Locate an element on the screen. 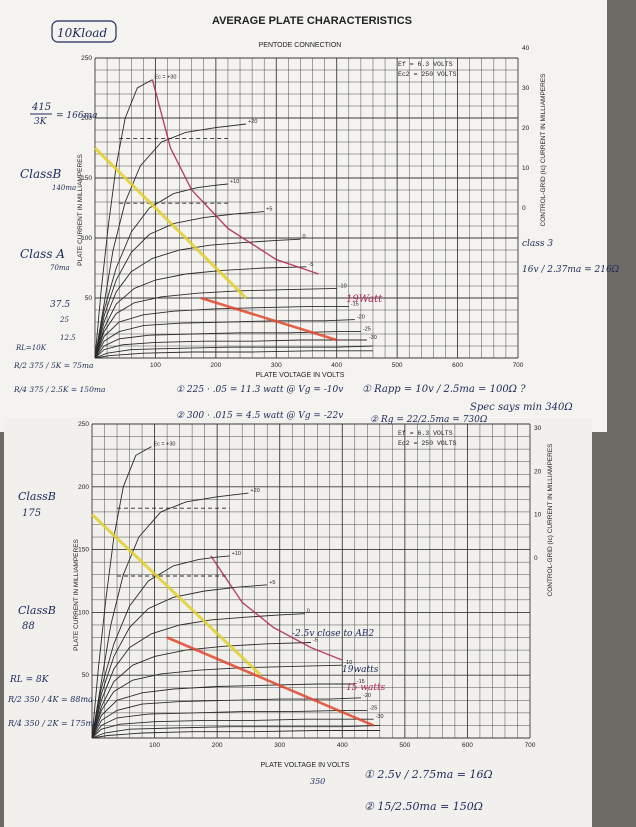  y2-tick-label: 40 is located at coordinates (526, 48).